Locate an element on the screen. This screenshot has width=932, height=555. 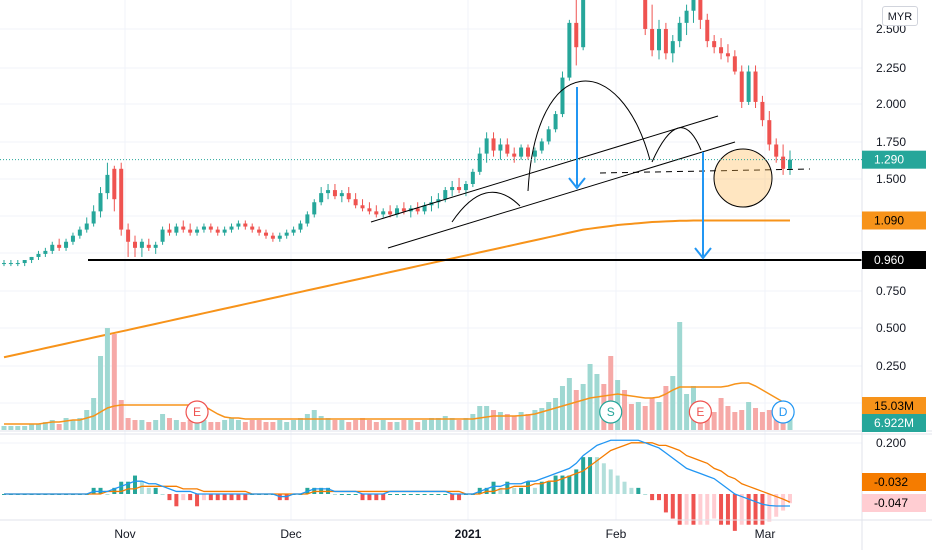
highlight-circle is located at coordinates (743, 178).